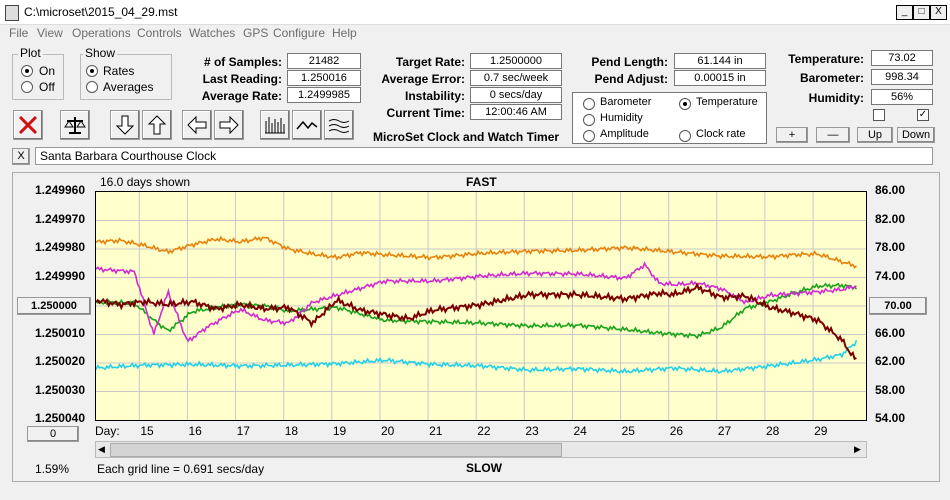  What do you see at coordinates (481, 182) in the screenshot?
I see `fast-label: FAST` at bounding box center [481, 182].